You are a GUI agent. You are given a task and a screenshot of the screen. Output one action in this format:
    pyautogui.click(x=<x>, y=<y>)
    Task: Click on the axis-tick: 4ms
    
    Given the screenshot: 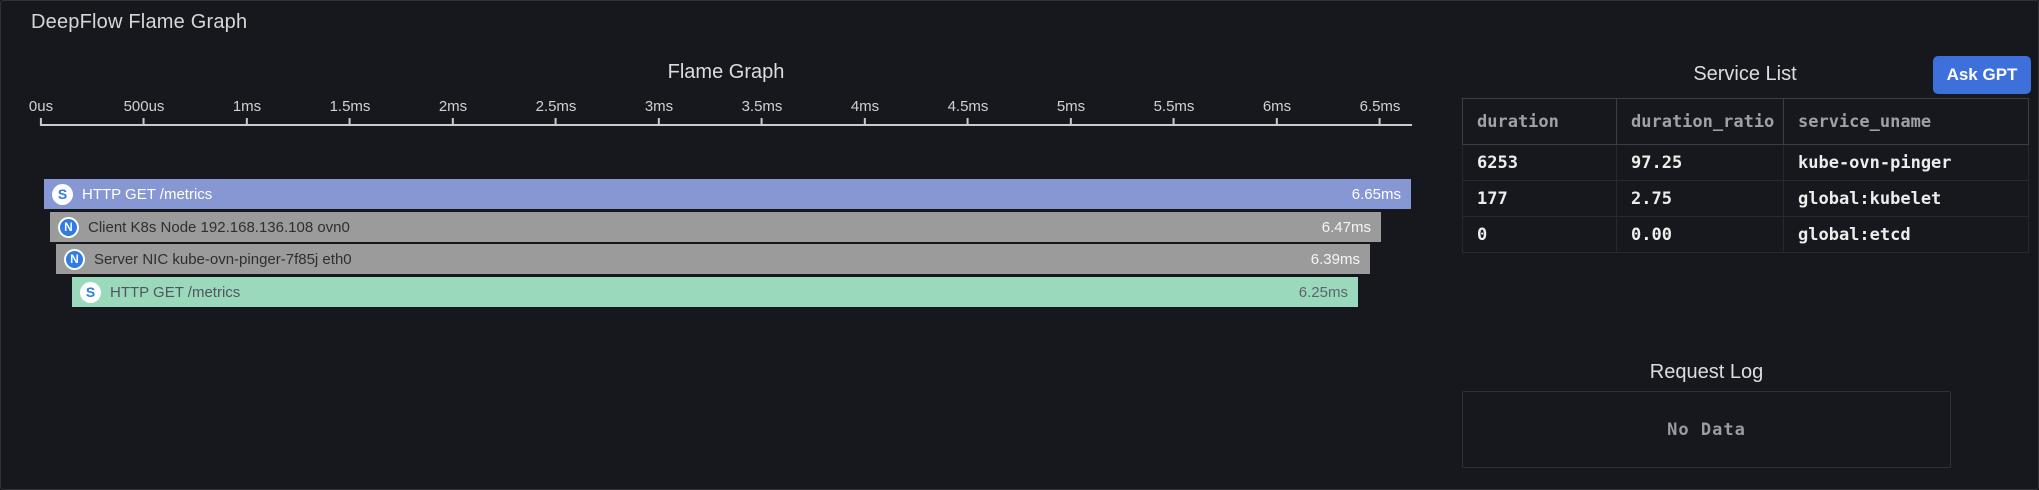 What is the action you would take?
    pyautogui.click(x=865, y=111)
    